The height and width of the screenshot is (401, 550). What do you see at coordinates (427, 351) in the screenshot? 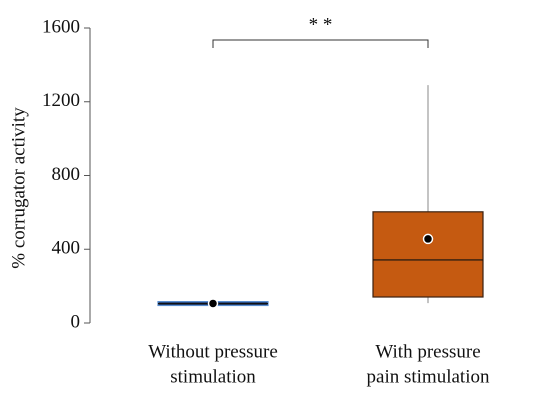
I see `x-tick-label: With pressure` at bounding box center [427, 351].